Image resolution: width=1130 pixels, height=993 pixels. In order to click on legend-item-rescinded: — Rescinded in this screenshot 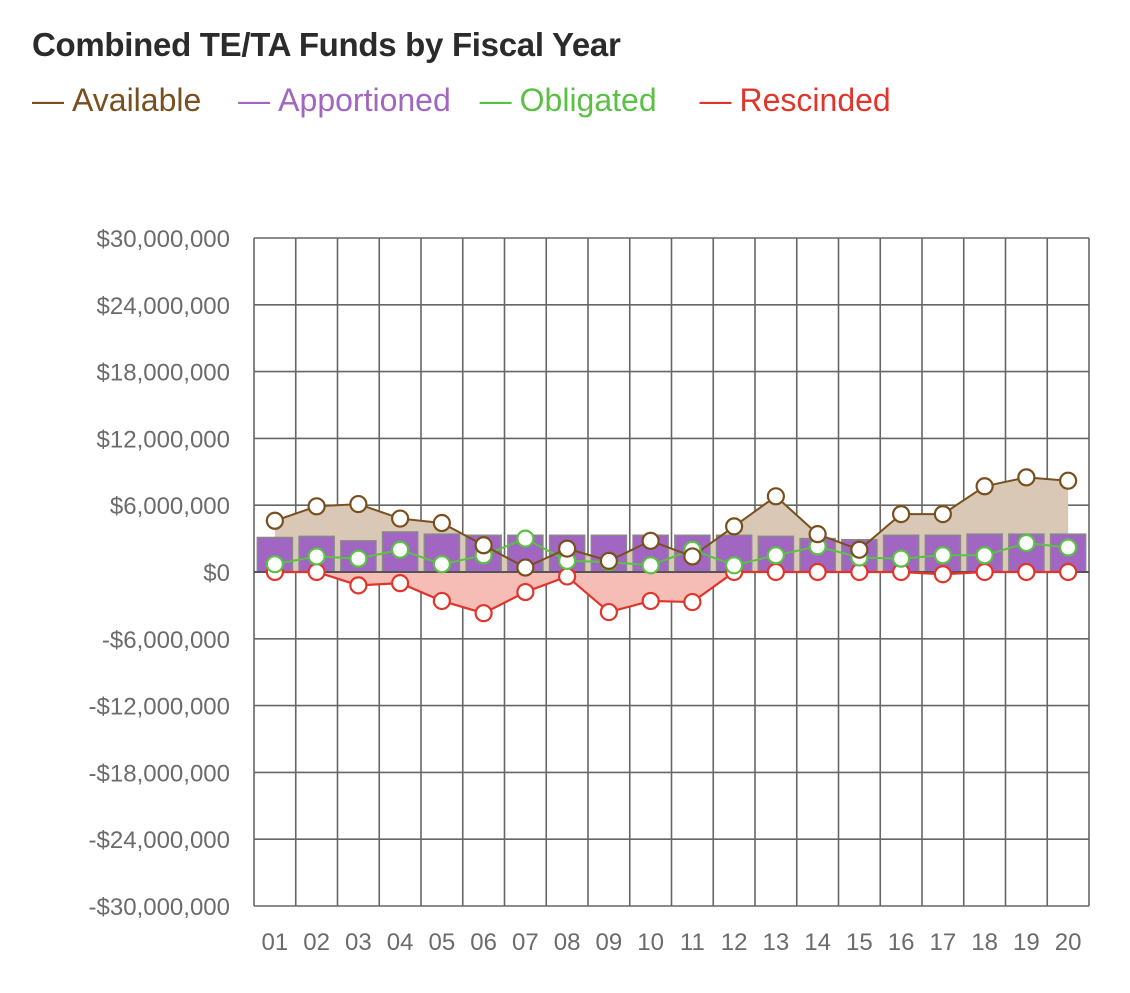, I will do `click(795, 100)`.